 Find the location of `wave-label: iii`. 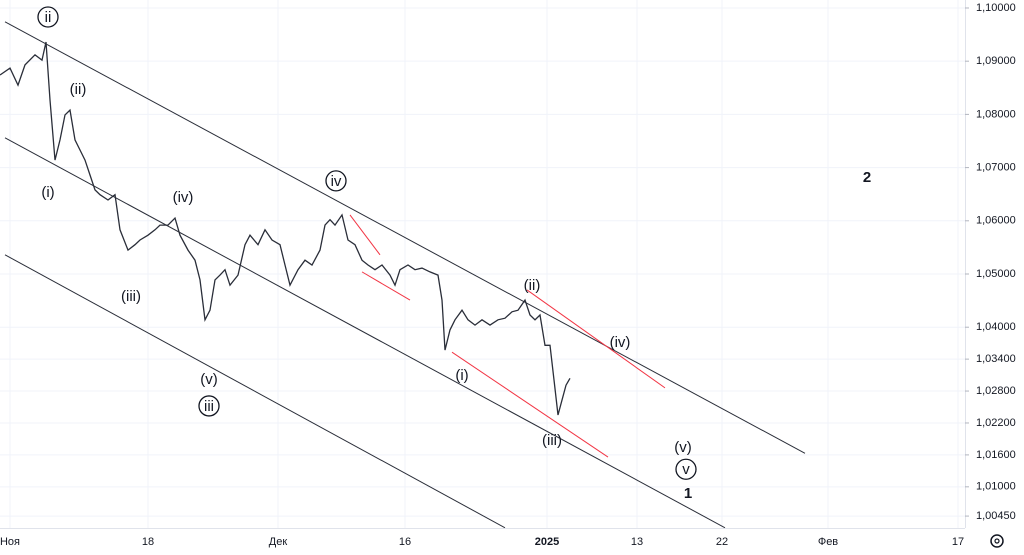

wave-label: iii is located at coordinates (209, 406).